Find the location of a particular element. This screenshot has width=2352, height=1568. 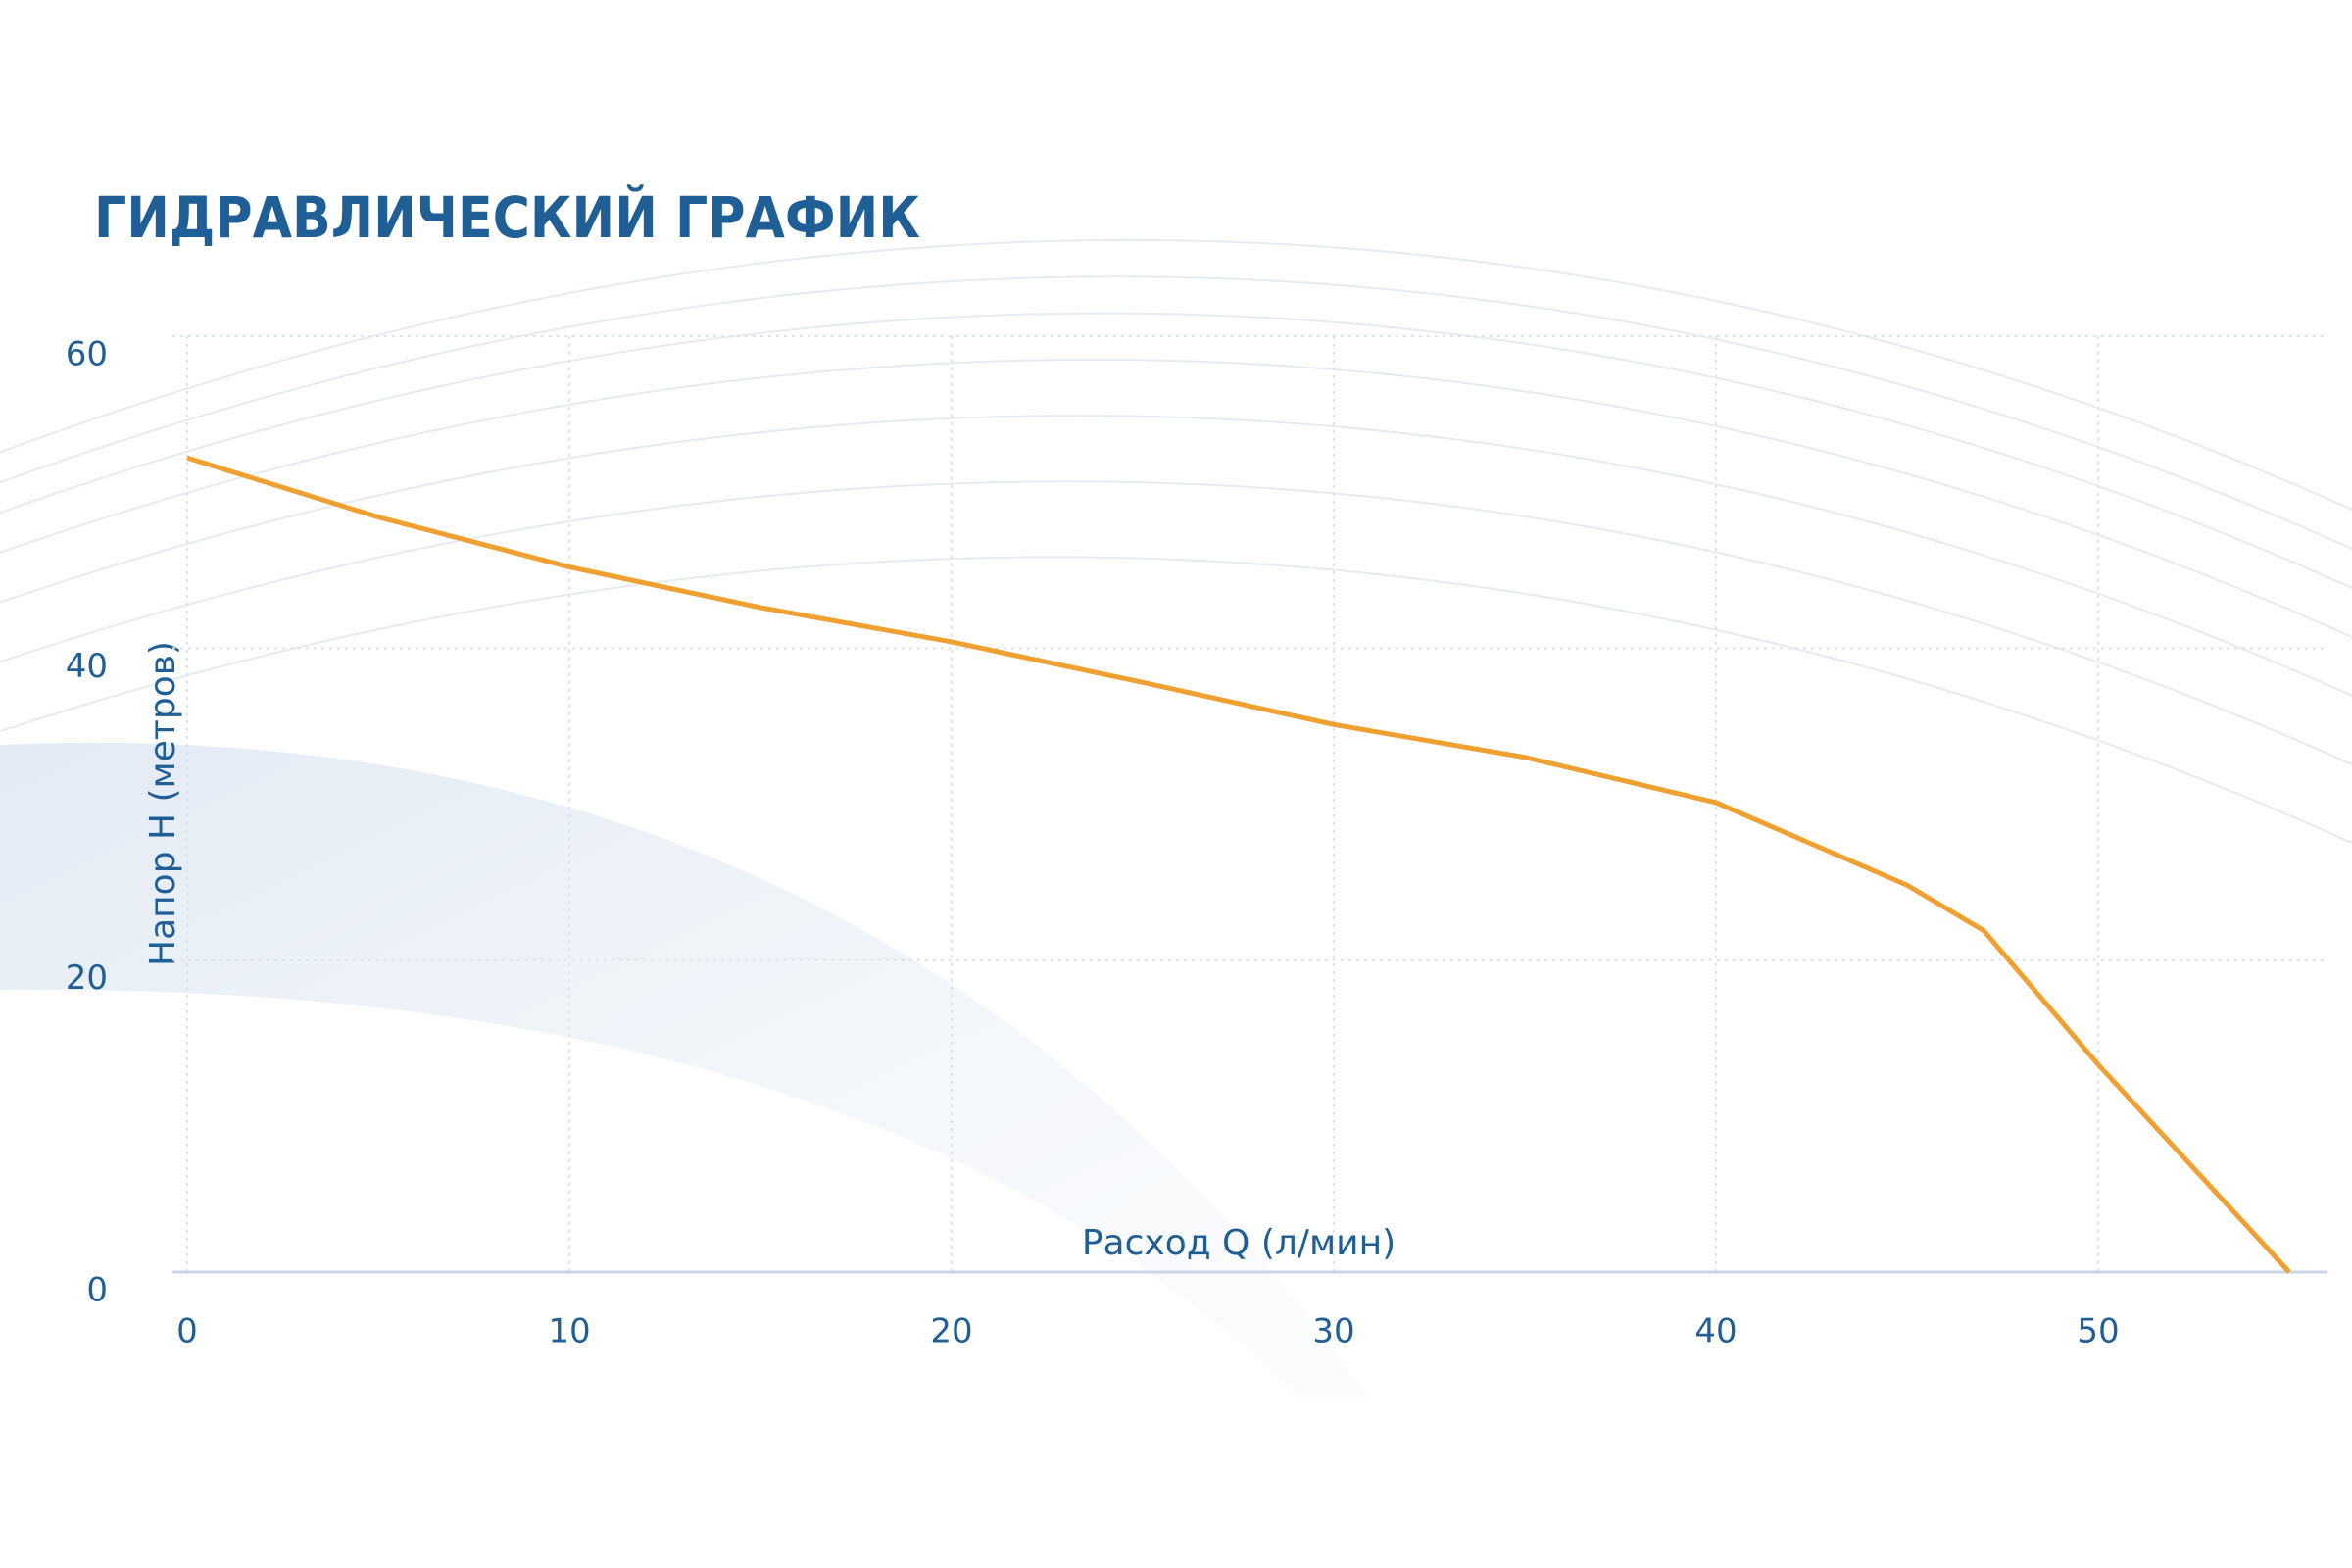

y-tick-label: 60 is located at coordinates (87, 354).